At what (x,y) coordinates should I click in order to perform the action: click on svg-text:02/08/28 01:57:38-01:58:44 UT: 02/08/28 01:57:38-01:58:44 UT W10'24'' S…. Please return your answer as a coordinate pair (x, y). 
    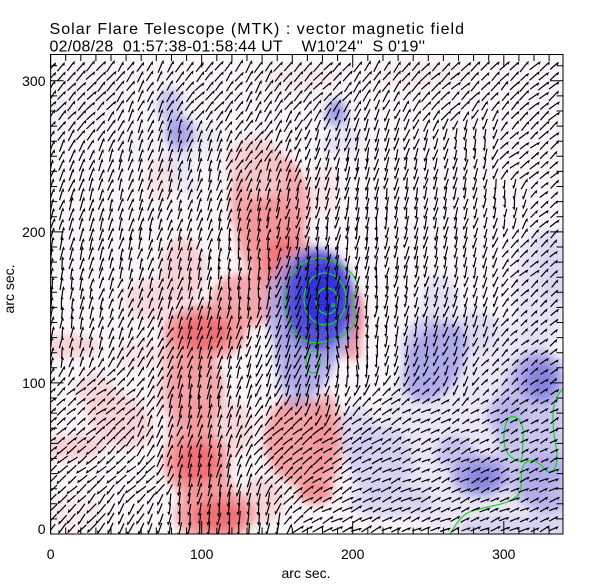
    Looking at the image, I should click on (238, 47).